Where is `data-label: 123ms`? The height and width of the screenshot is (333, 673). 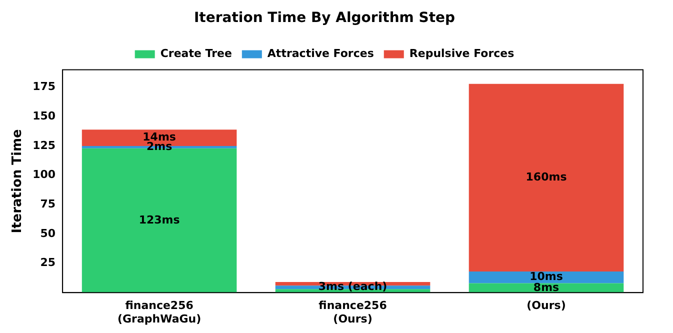
data-label: 123ms is located at coordinates (159, 219).